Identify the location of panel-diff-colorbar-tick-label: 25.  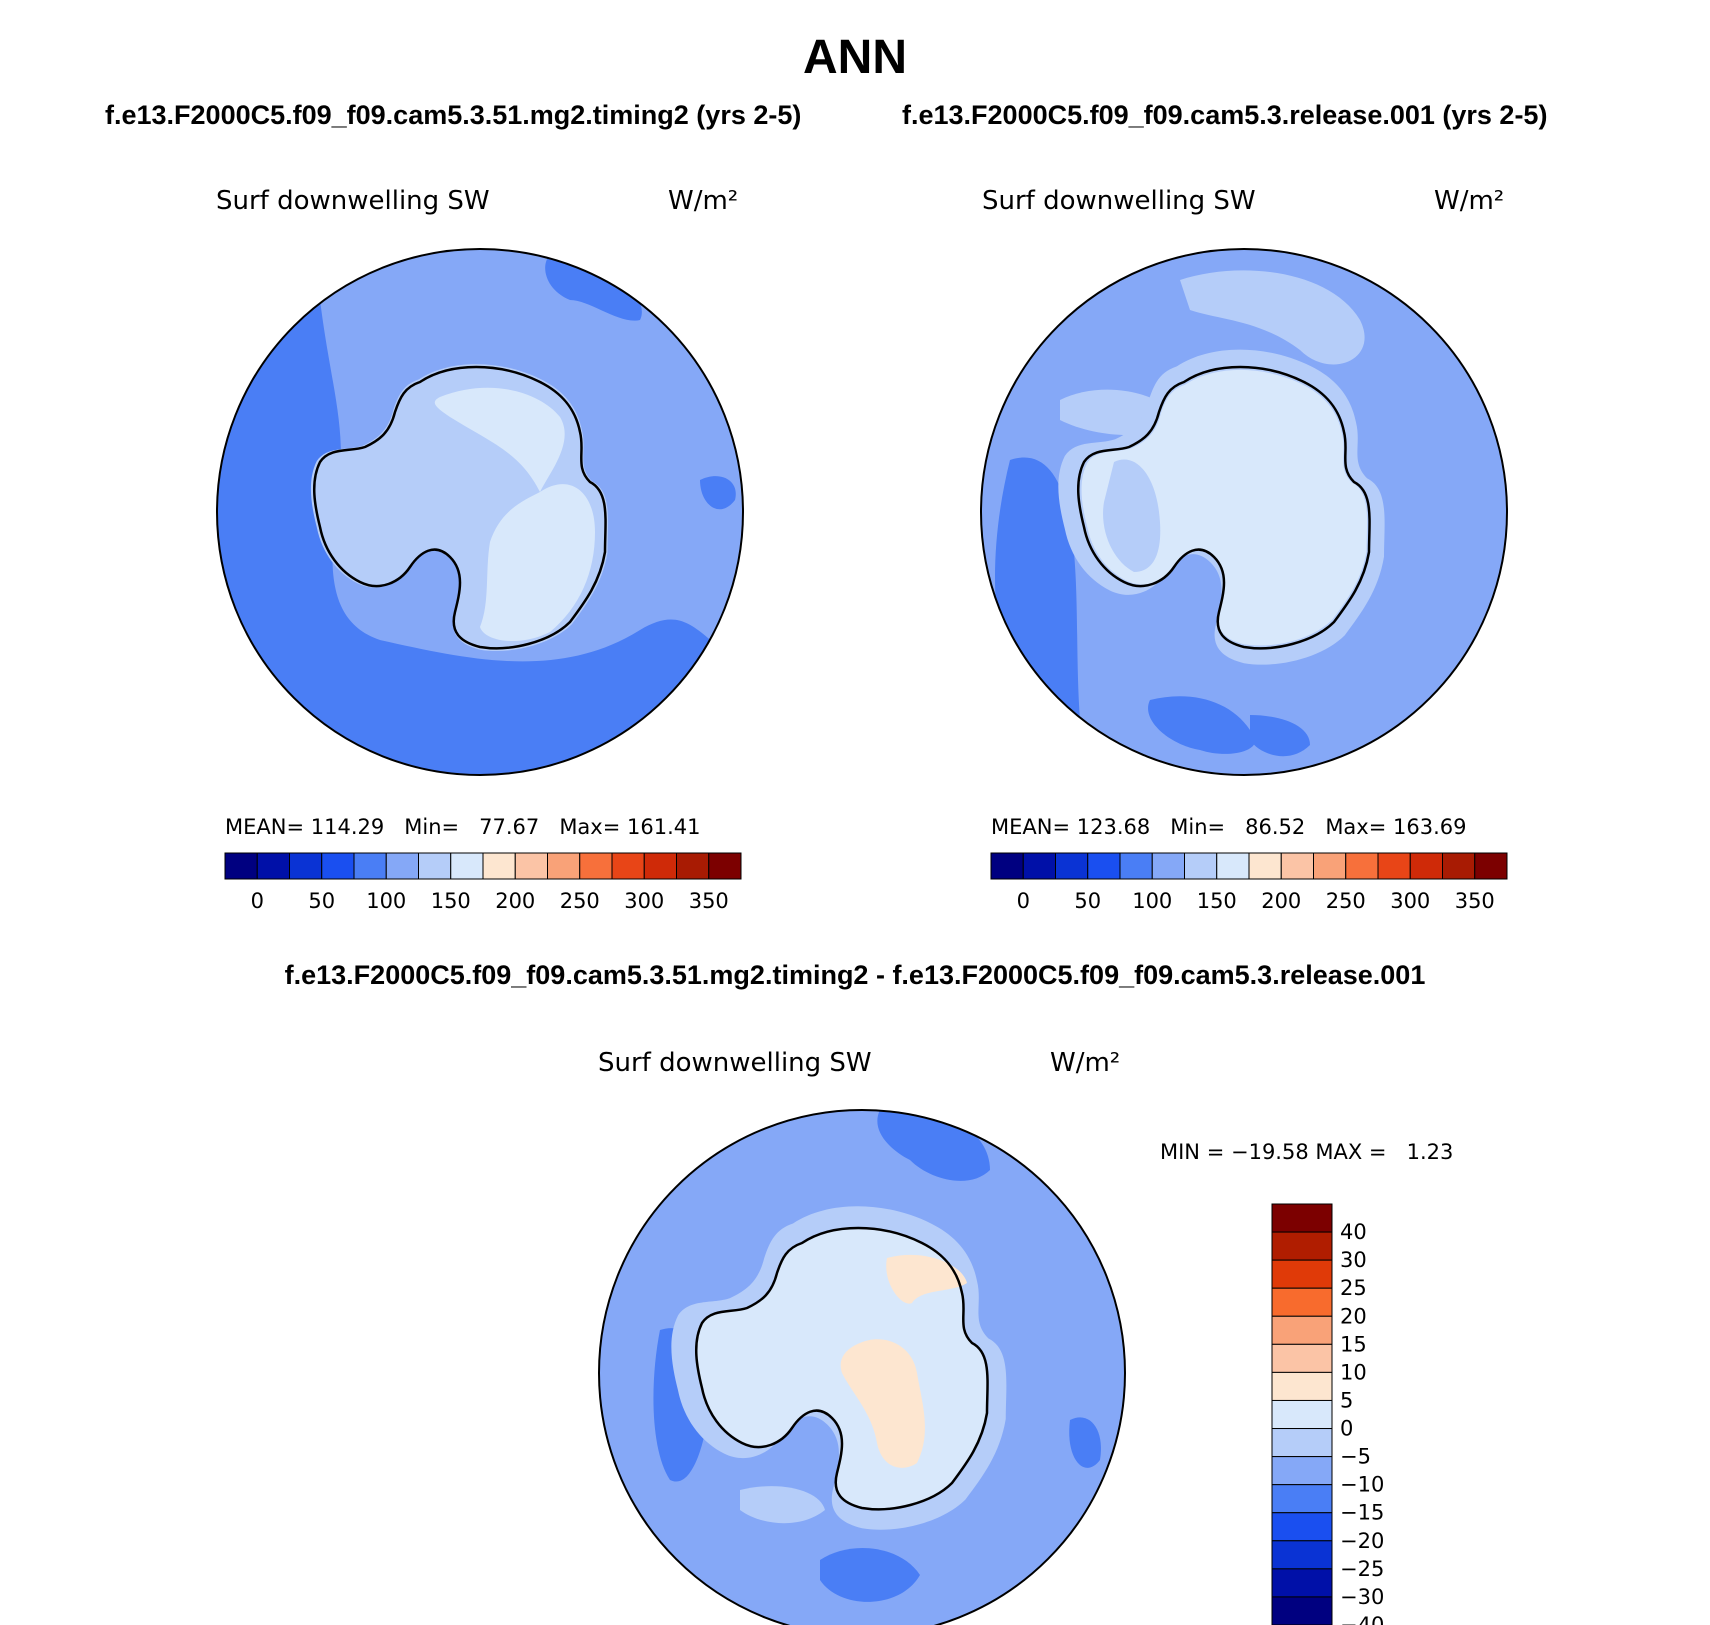
(1353, 1288).